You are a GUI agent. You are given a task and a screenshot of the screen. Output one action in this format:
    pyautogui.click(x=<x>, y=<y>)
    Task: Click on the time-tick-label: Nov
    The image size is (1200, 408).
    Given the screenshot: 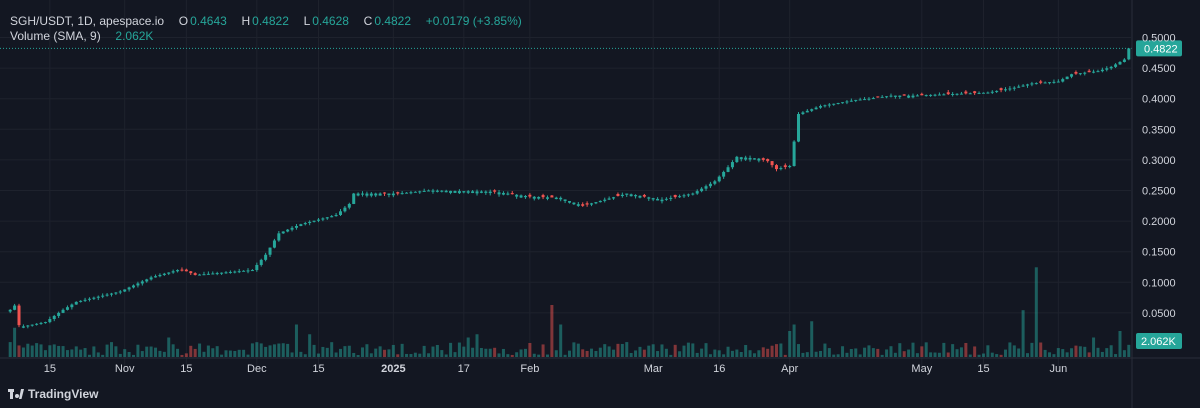 What is the action you would take?
    pyautogui.click(x=125, y=369)
    